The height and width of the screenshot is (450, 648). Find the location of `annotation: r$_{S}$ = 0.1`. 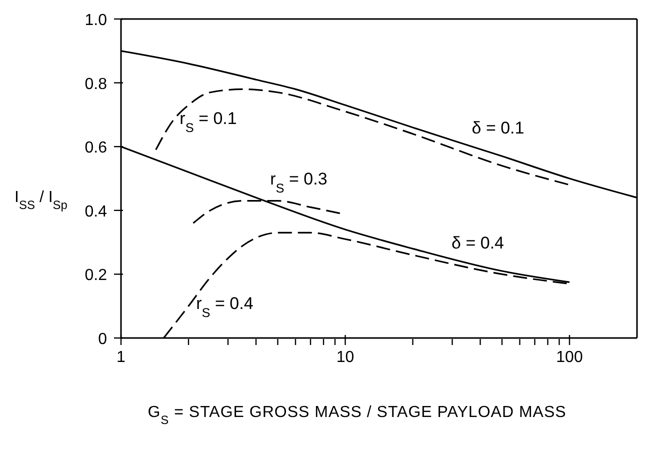

annotation: r$_{S}$ = 0.1 is located at coordinates (208, 121).